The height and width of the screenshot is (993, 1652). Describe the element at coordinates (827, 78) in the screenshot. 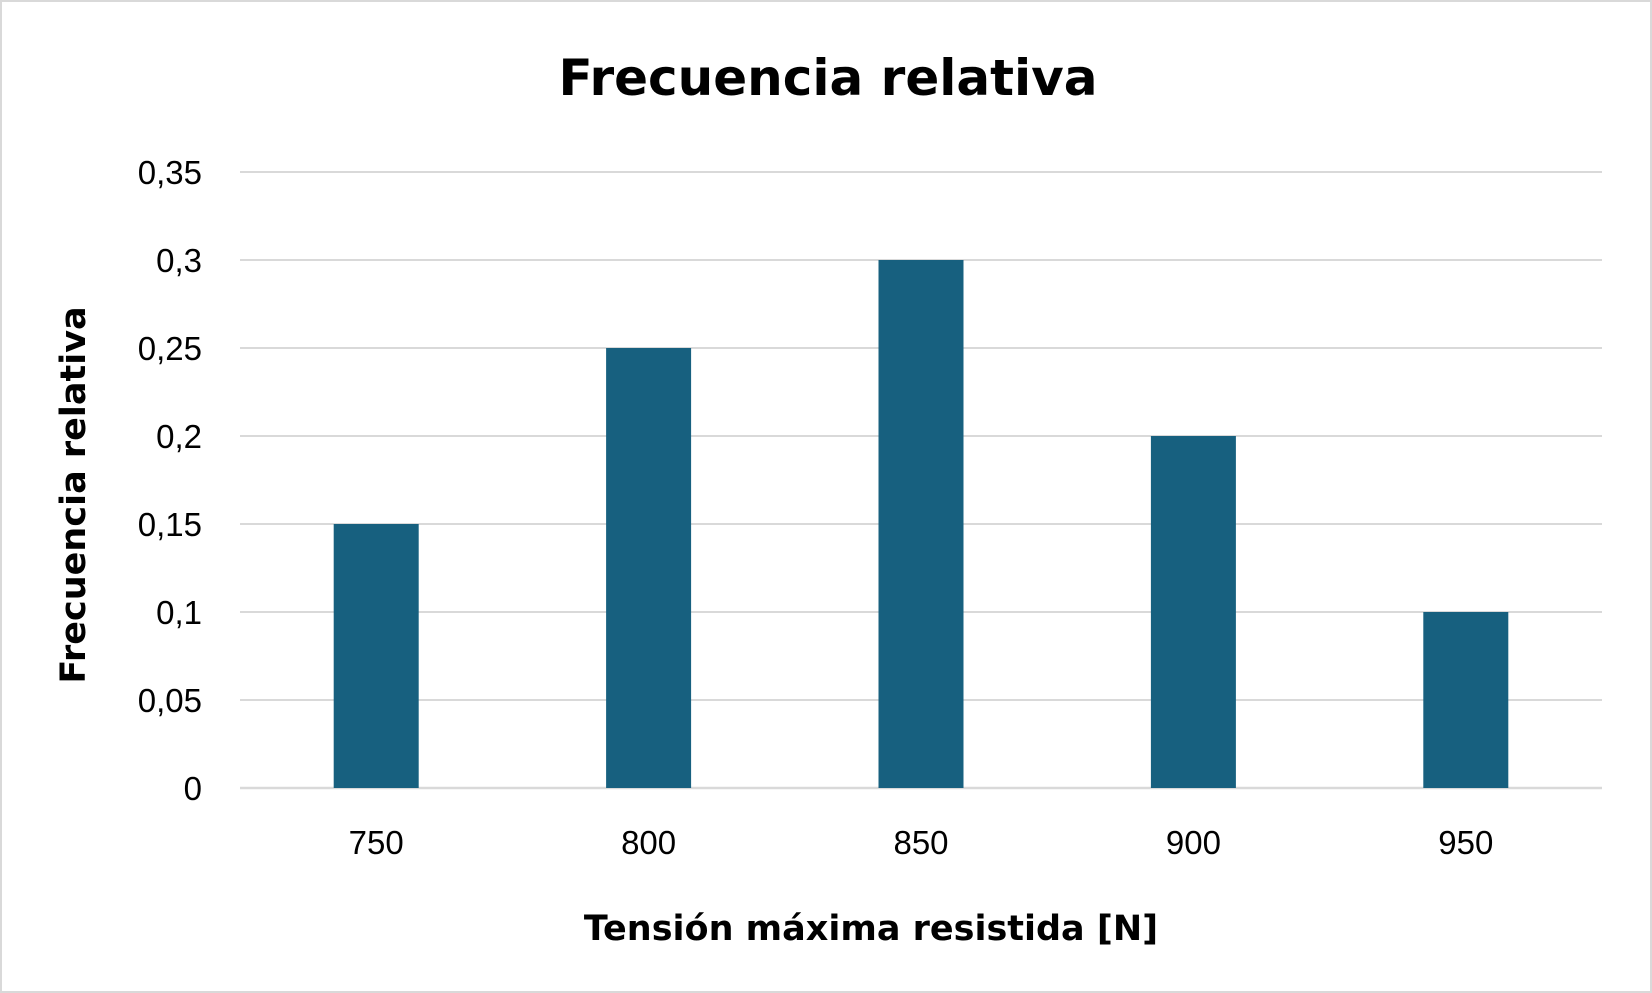

I see `chart-title: Frecuencia relativa` at that location.